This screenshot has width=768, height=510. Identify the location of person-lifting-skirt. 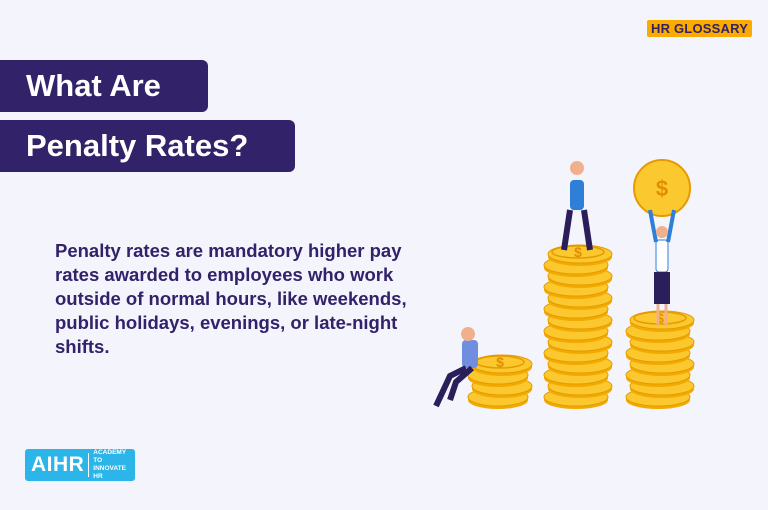
(662, 288).